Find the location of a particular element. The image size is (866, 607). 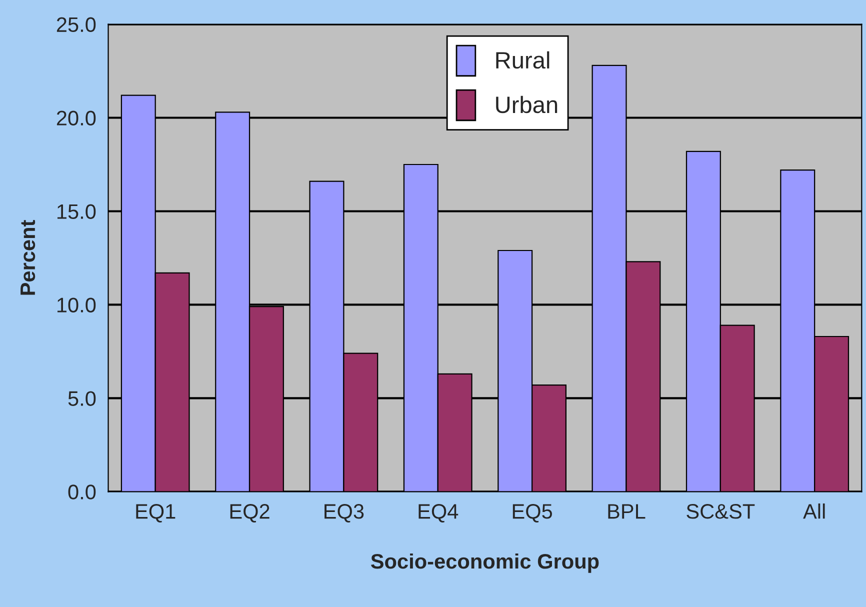

x-tick-label: EQ5 is located at coordinates (532, 513).